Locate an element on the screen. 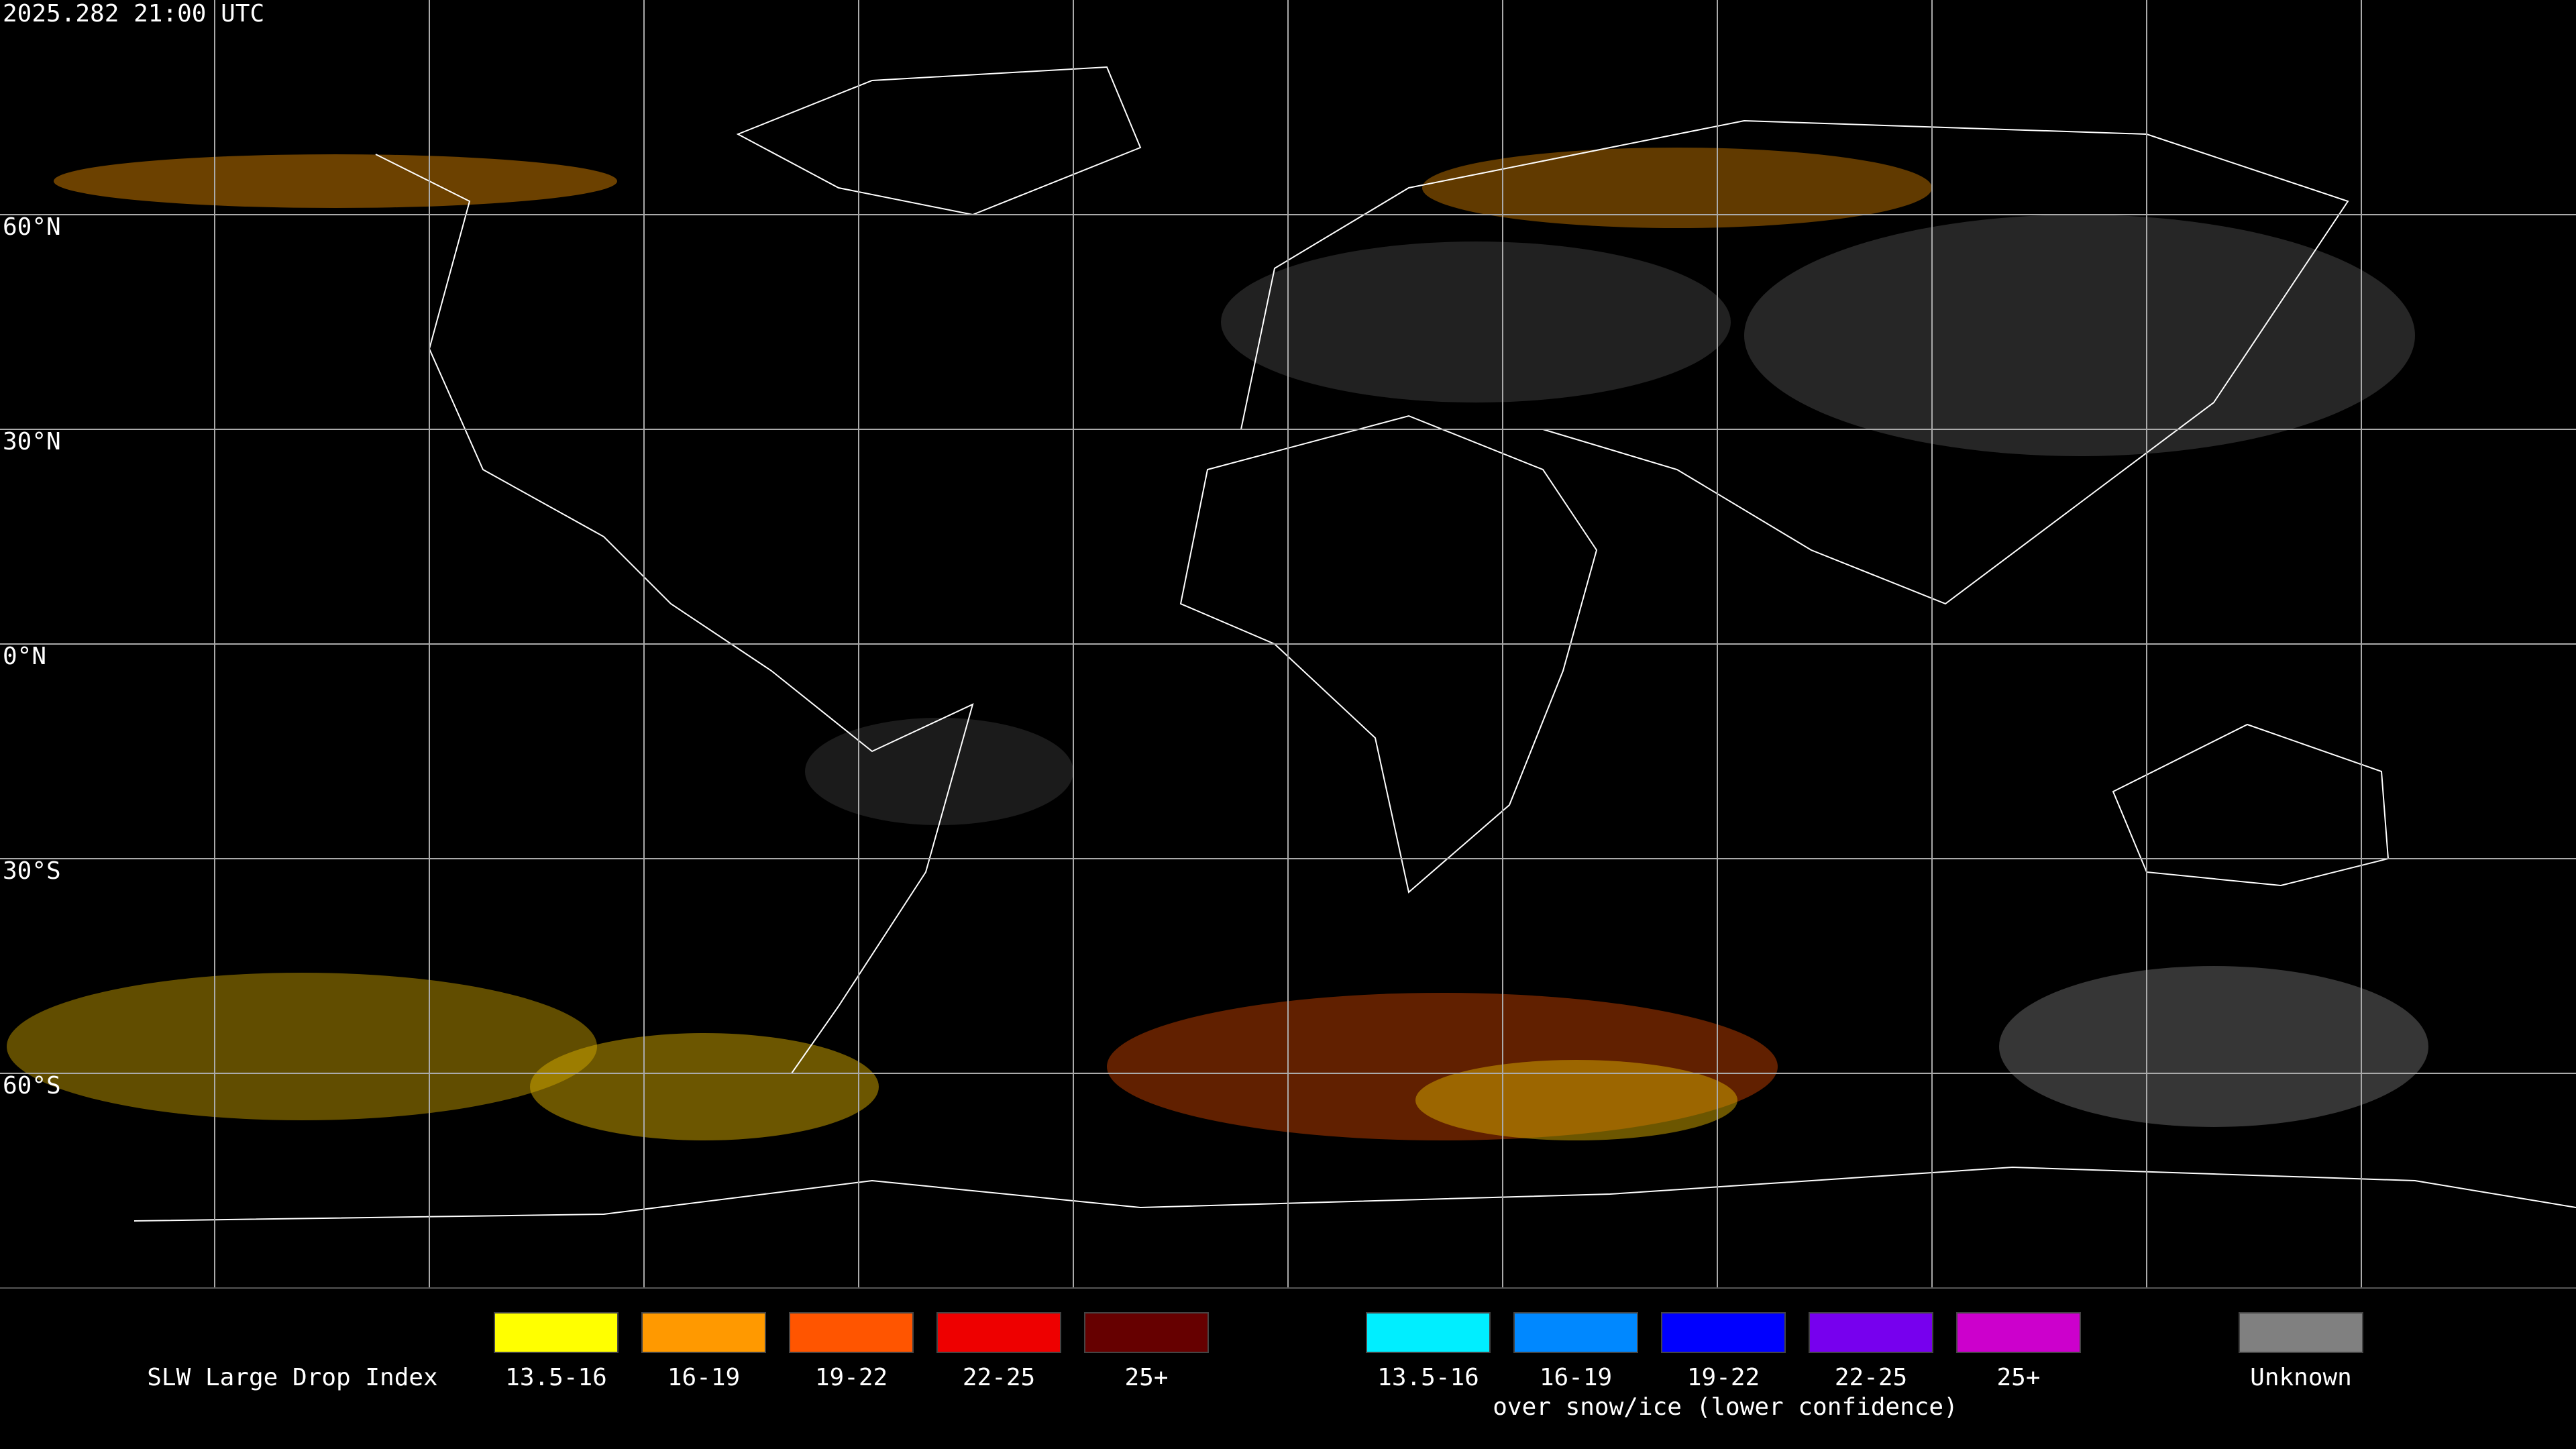  coastline-eurasia is located at coordinates (1794, 362).